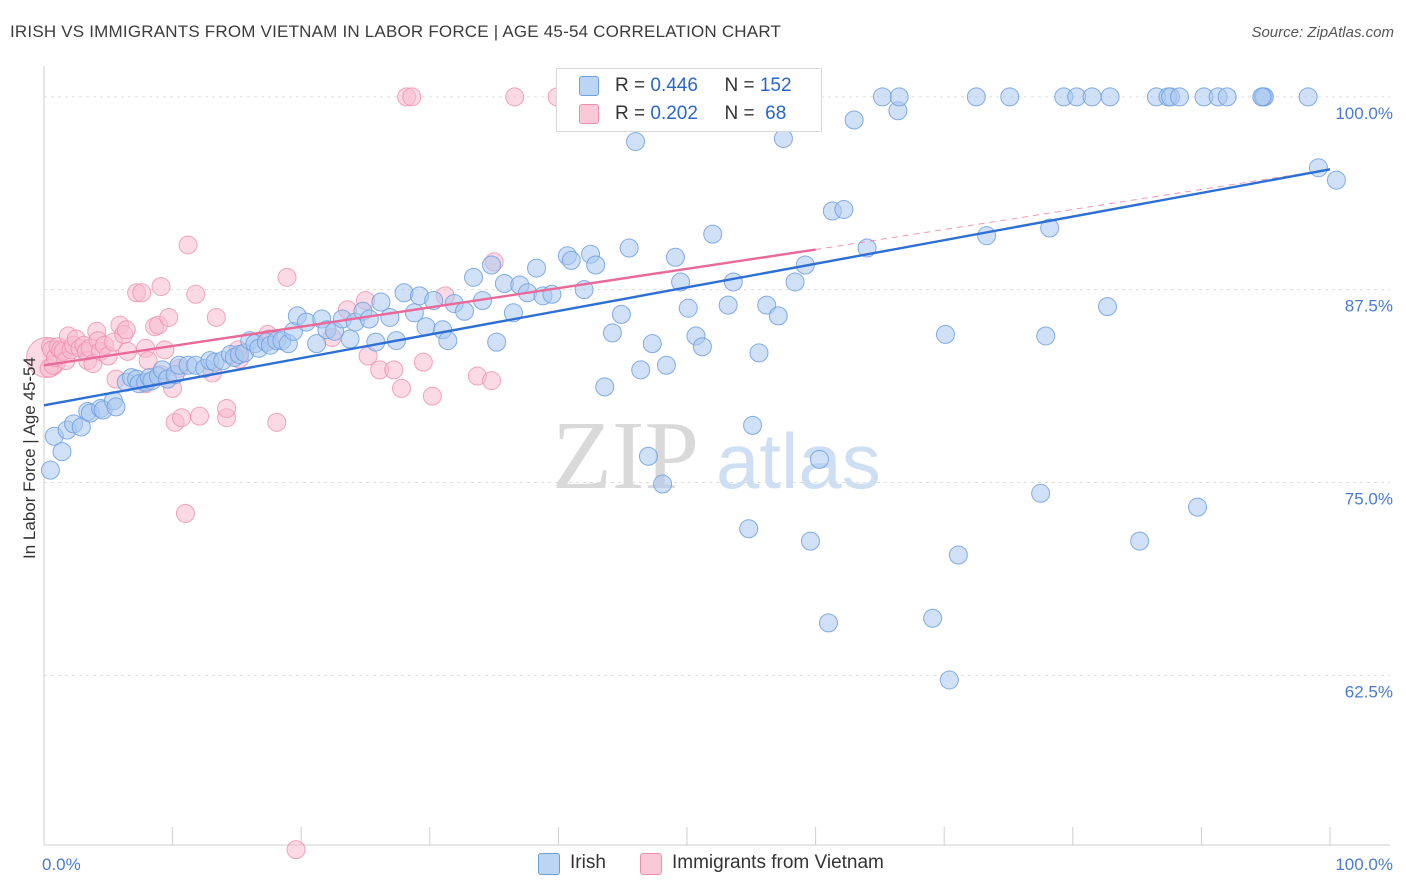  Describe the element at coordinates (588, 862) in the screenshot. I see `irish-legend-label: Irish` at that location.